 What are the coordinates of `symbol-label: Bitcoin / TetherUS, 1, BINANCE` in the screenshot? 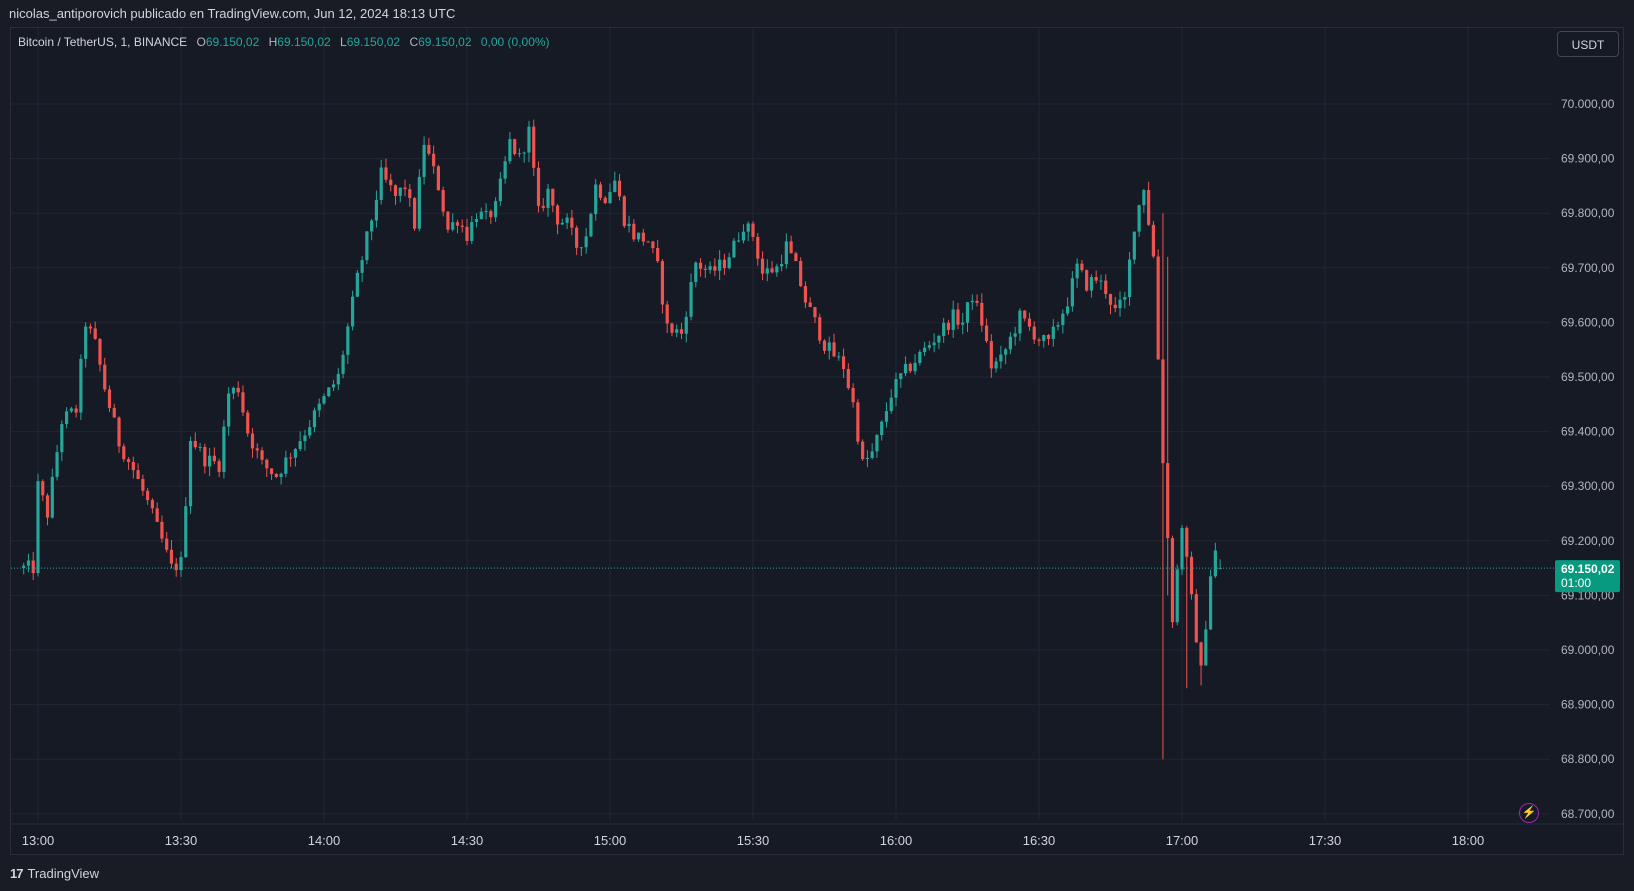 It's located at (103, 42).